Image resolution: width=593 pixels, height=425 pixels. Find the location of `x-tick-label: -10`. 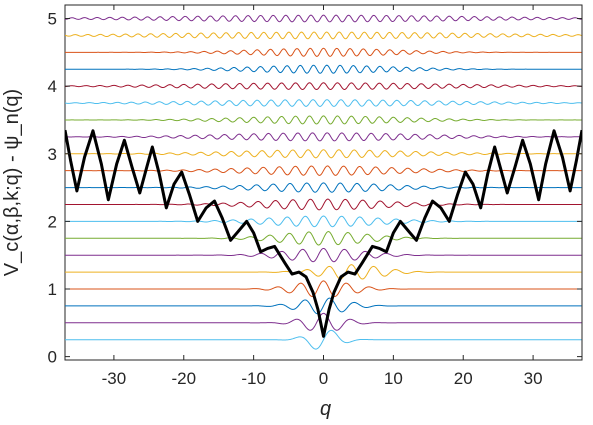

x-tick-label: -10 is located at coordinates (253, 378).